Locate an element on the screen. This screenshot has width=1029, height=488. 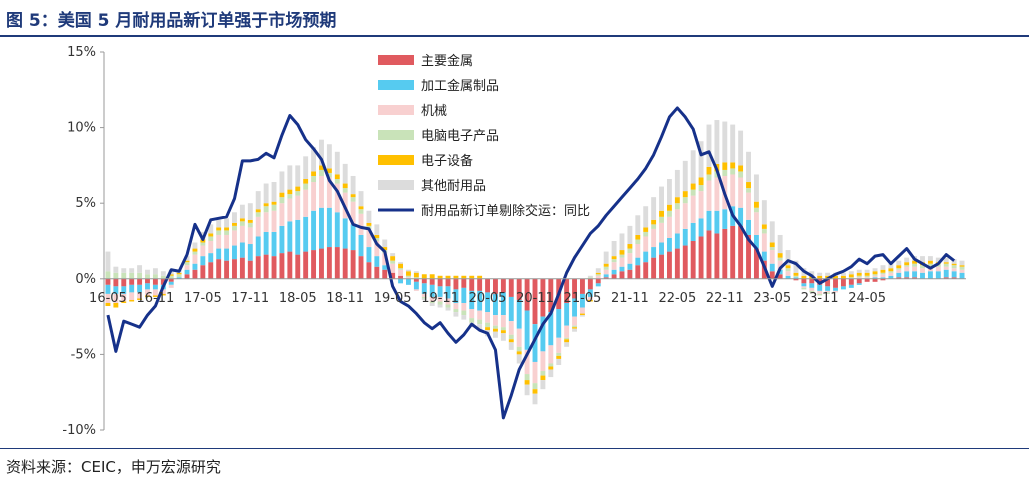
y-tick-label: 5% is located at coordinates (85, 203).